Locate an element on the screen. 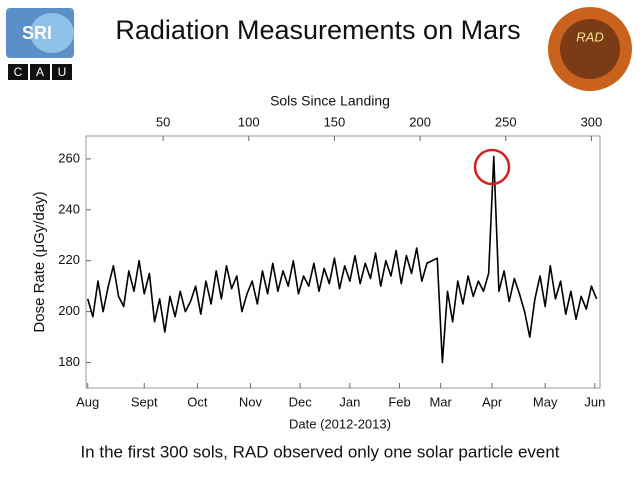  logo-globe is located at coordinates (52, 33).